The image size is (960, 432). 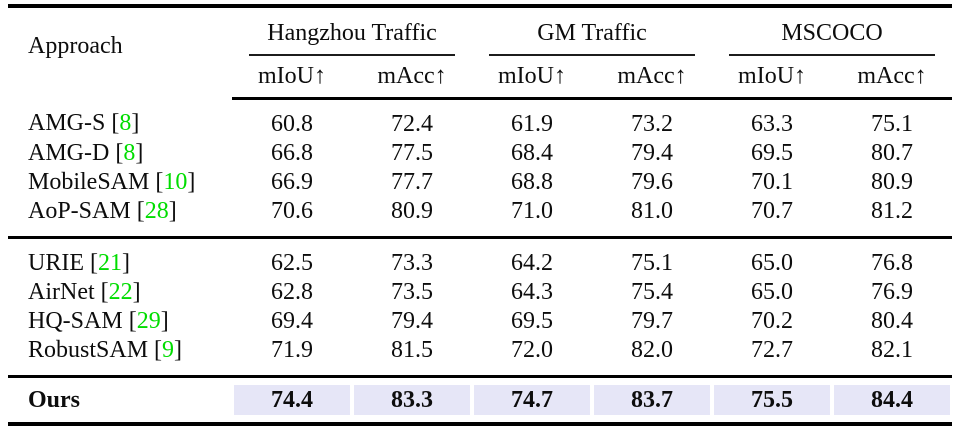 I want to click on col-header-miou-mscoco: mIoU↑, so click(x=772, y=78).